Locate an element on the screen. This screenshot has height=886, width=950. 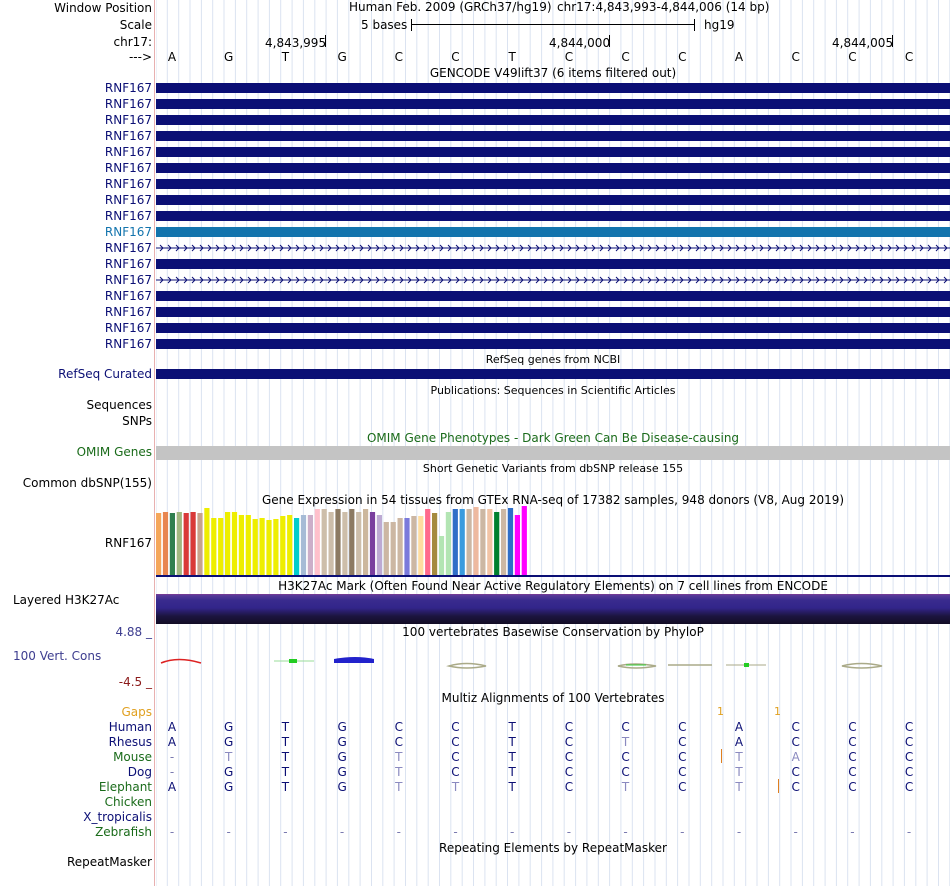
species-label: Rhesus is located at coordinates (130, 742).